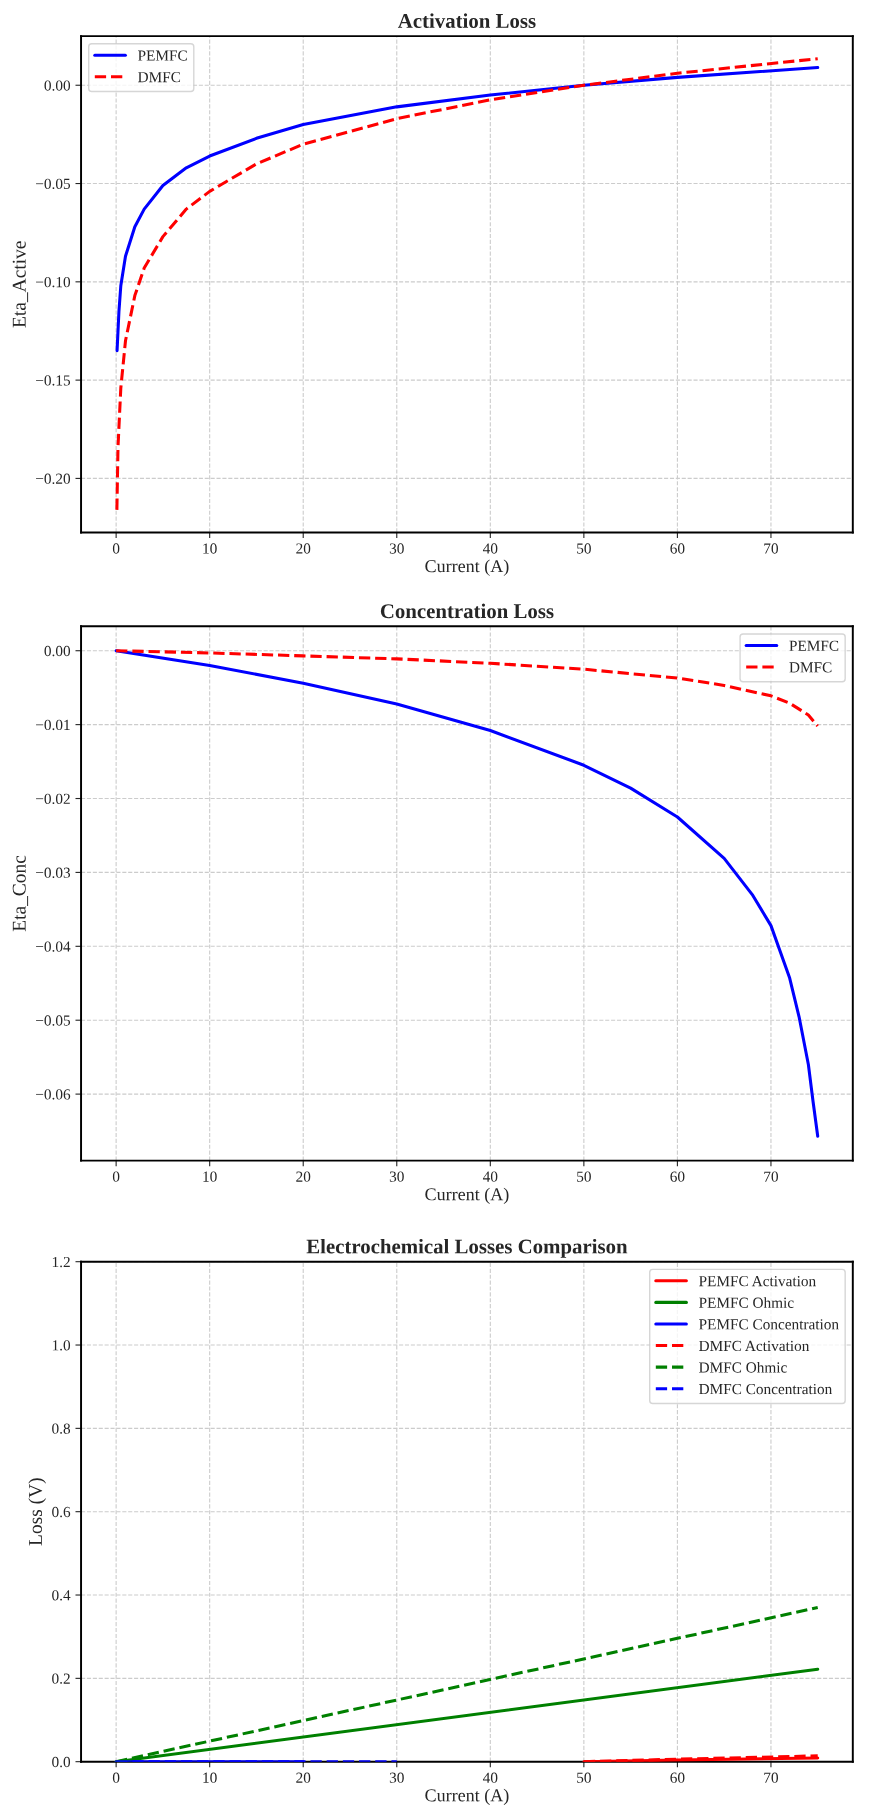 The image size is (881, 1805). What do you see at coordinates (61, 1595) in the screenshot?
I see `y-tick-label: 0.4` at bounding box center [61, 1595].